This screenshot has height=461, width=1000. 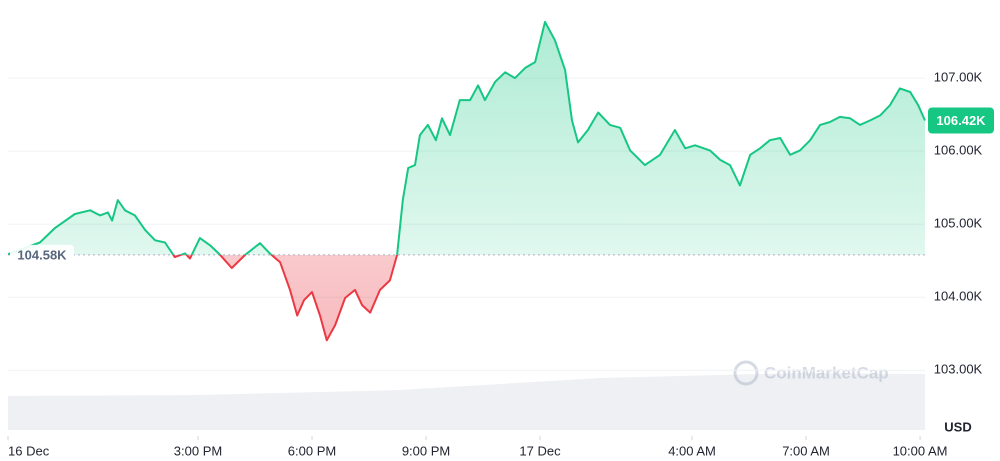 I want to click on watermark: CoinMarketCap, so click(x=811, y=373).